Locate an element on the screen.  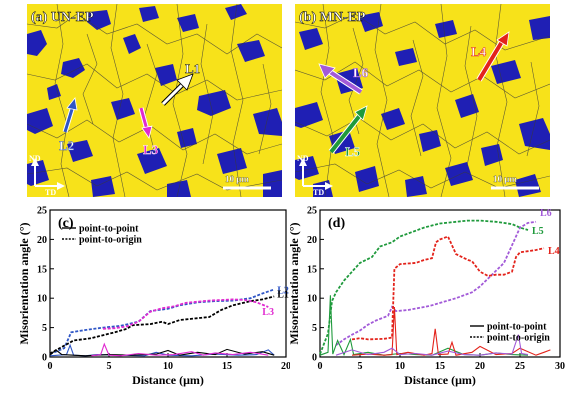
series-l1-point-to-point is located at coordinates (162, 352).